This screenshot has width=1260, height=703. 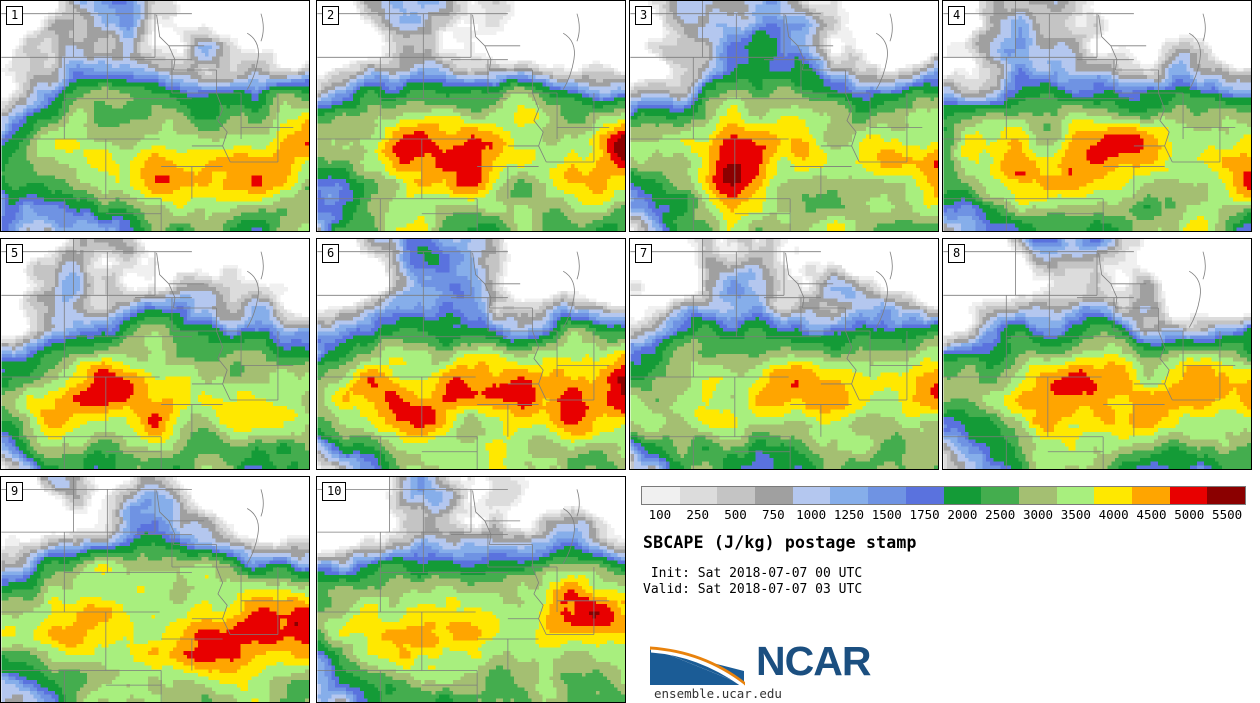 I want to click on map-panel-2: 2, so click(x=471, y=116).